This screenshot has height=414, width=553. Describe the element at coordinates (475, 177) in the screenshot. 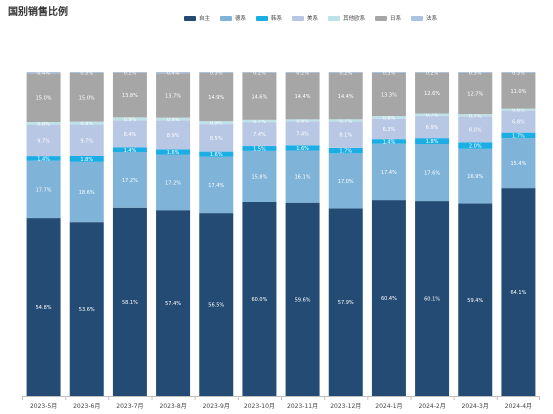

I see `data-label: 16.9%` at that location.